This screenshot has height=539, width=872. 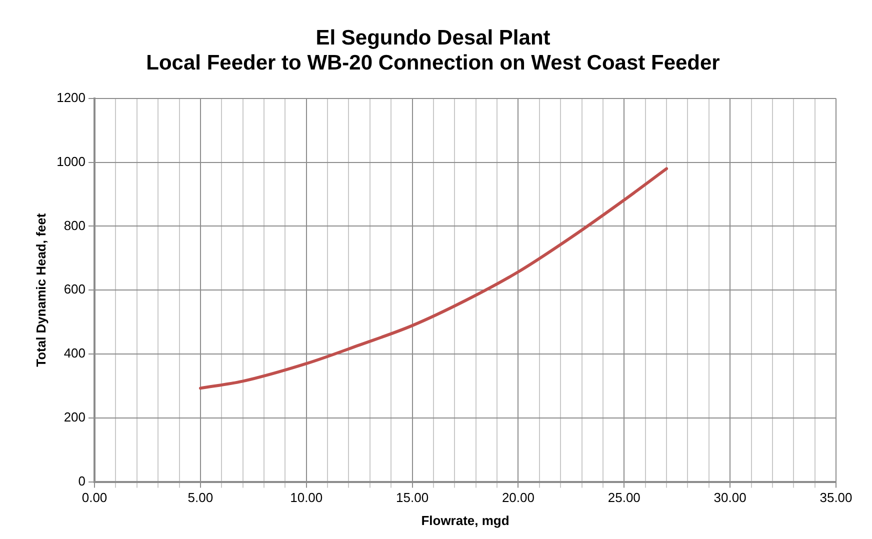 I want to click on text: Local Feeder to WB-20 Connection on West Coast Feeder, so click(x=433, y=63).